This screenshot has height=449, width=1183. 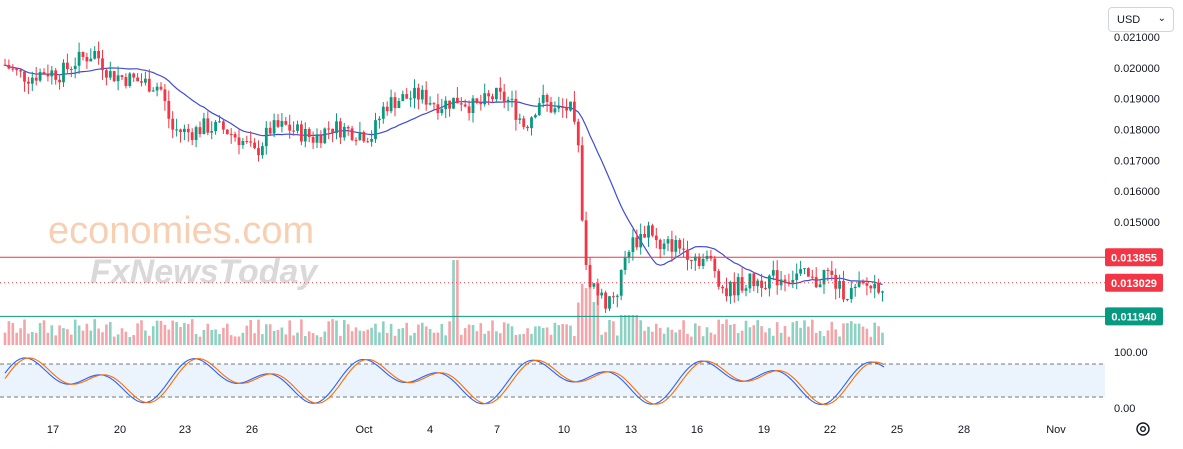 I want to click on y-tick-label: 0.015000, so click(x=1137, y=223).